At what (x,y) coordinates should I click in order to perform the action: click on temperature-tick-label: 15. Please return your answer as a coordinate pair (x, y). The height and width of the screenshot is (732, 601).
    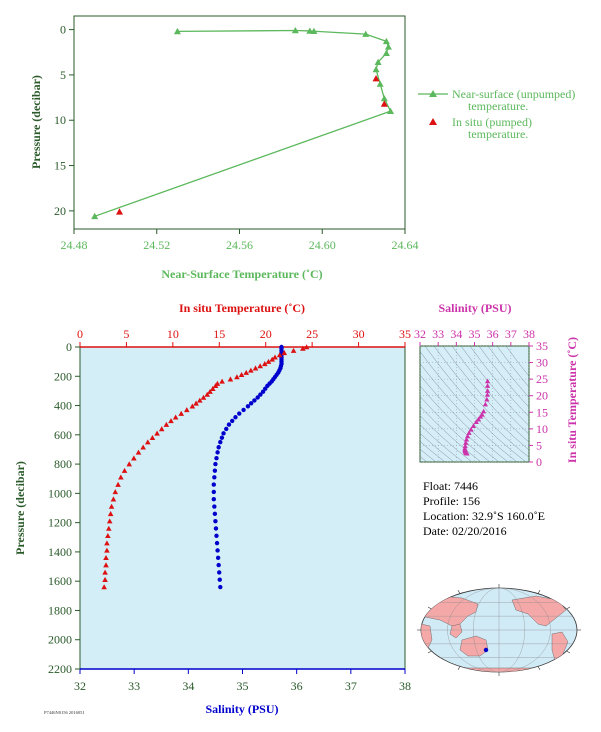
    Looking at the image, I should click on (219, 334).